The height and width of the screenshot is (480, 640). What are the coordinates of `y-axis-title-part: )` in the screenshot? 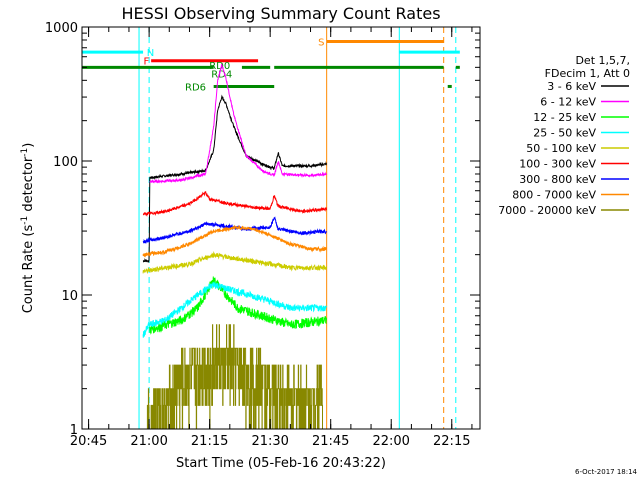 It's located at (28, 145).